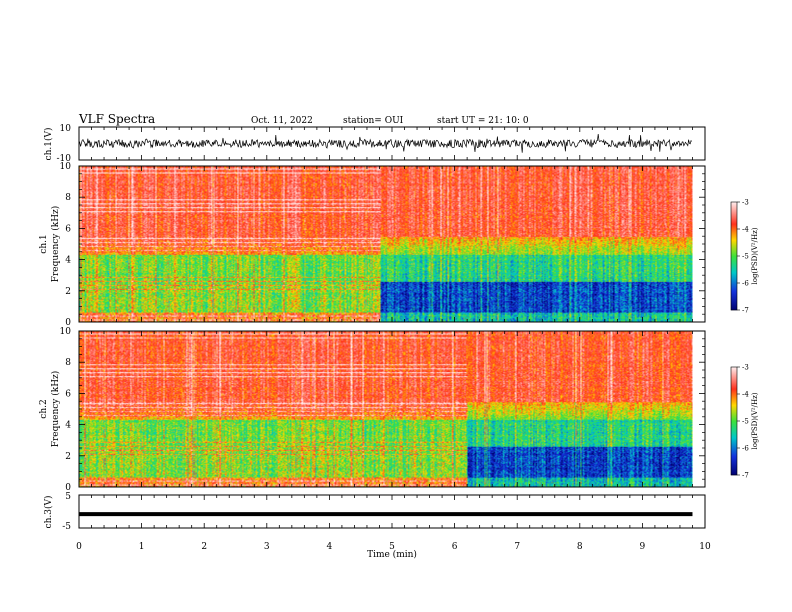  I want to click on waveform-ch3-panel: 5 -5 ch.3(V) Time (min), so click(374, 526).